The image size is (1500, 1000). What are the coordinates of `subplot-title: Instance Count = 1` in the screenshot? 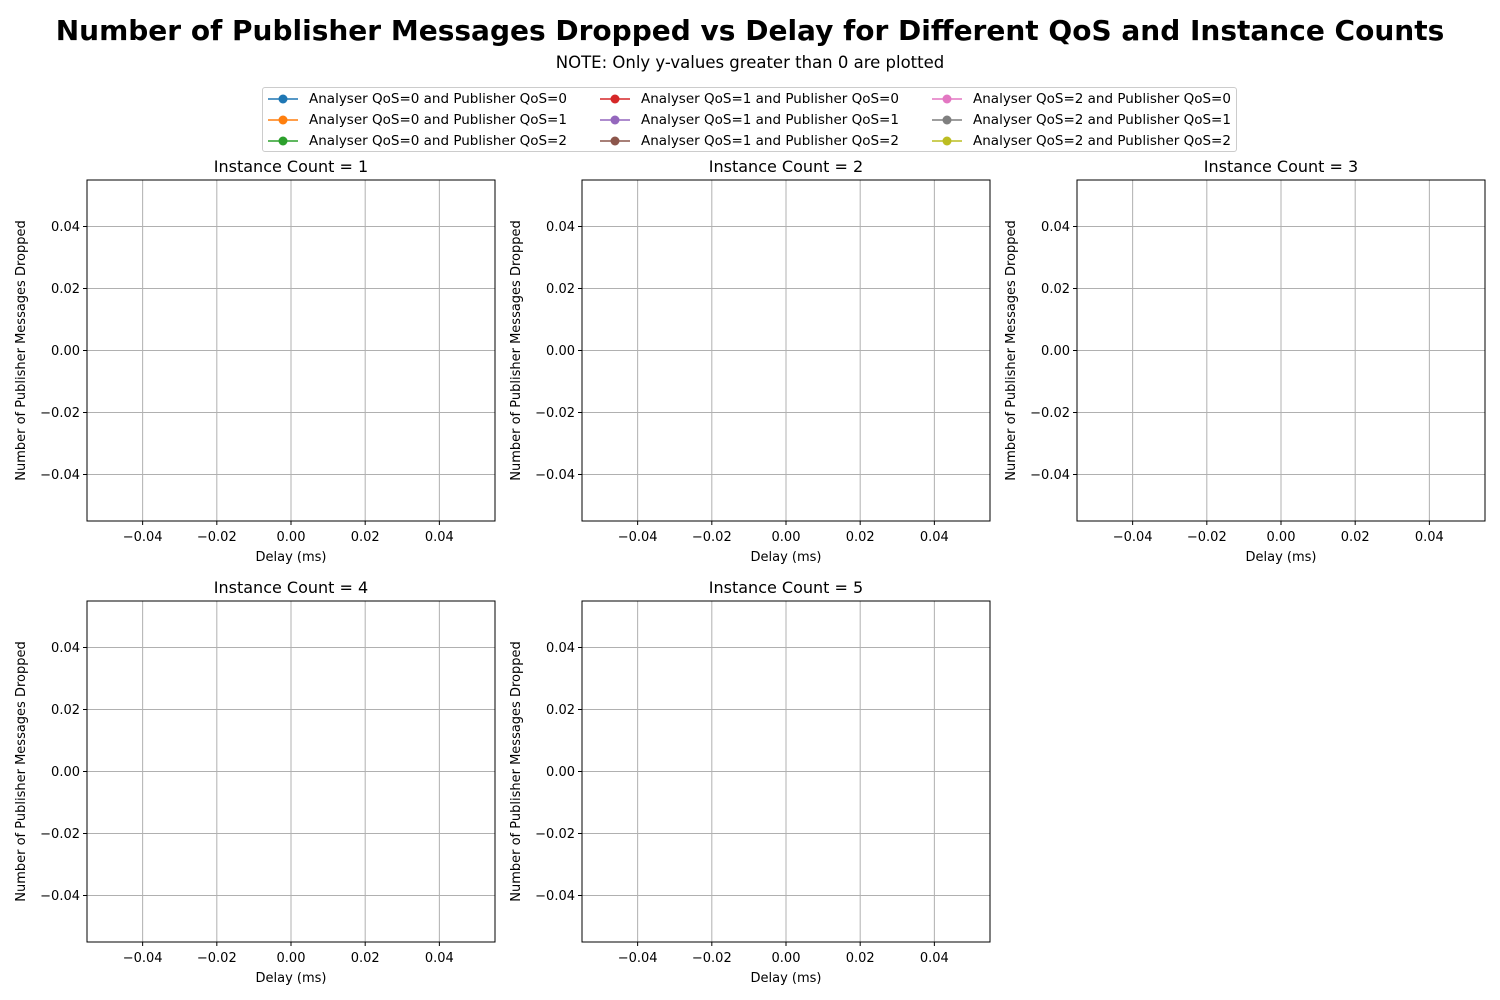 It's located at (291, 166).